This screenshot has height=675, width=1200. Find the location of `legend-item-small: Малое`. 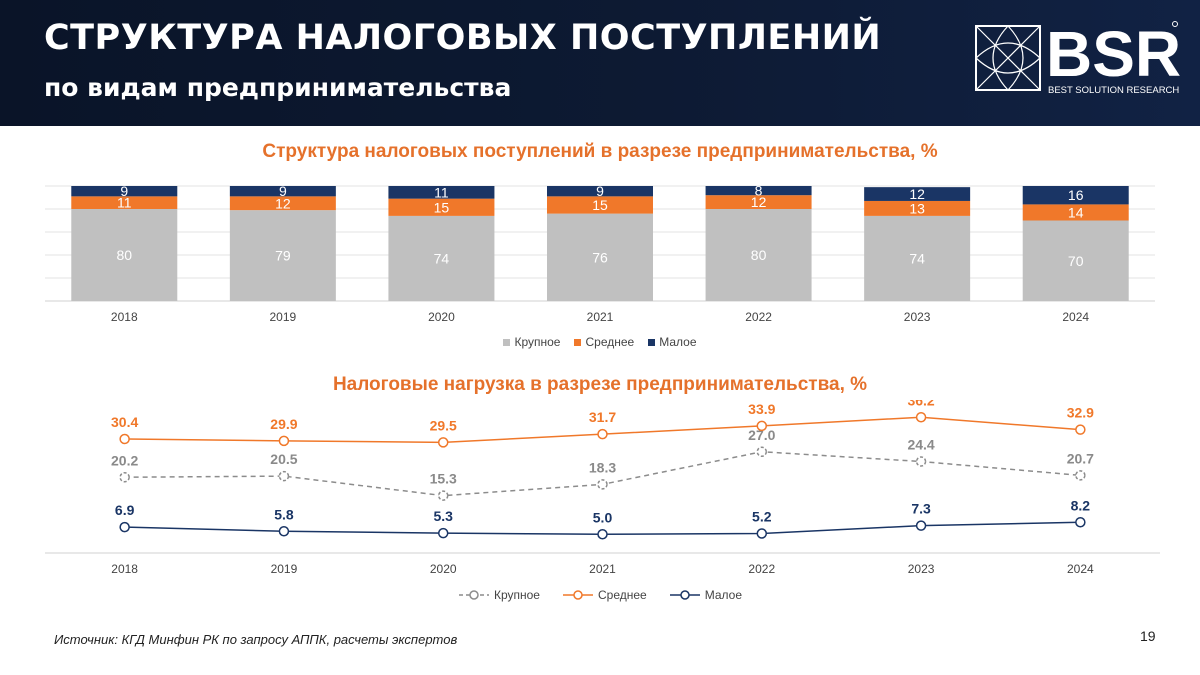

legend-item-small: Малое is located at coordinates (672, 342).